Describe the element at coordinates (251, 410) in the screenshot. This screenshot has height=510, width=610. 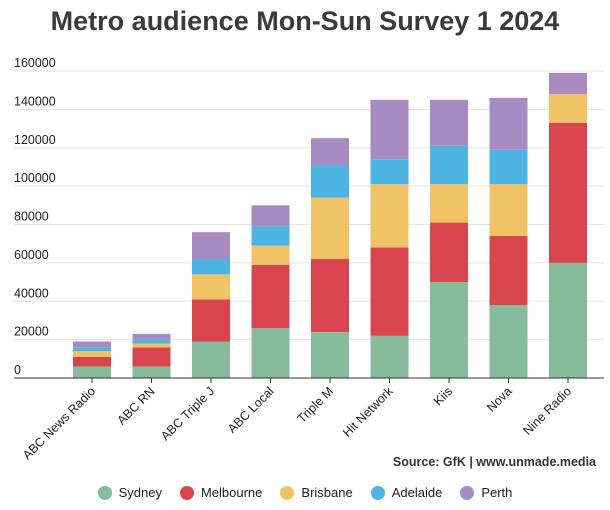
I see `x-tick-label: ABC Local` at that location.